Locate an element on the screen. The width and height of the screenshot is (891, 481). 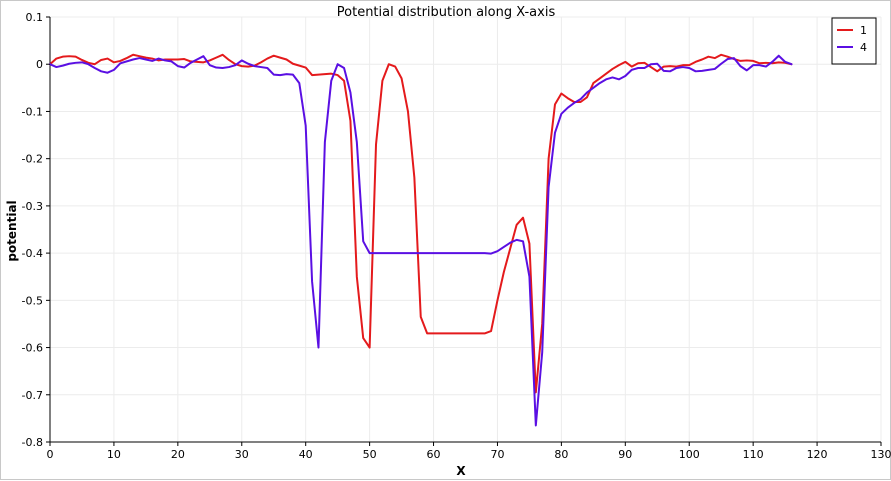
x-tick-label: 100 is located at coordinates (689, 454).